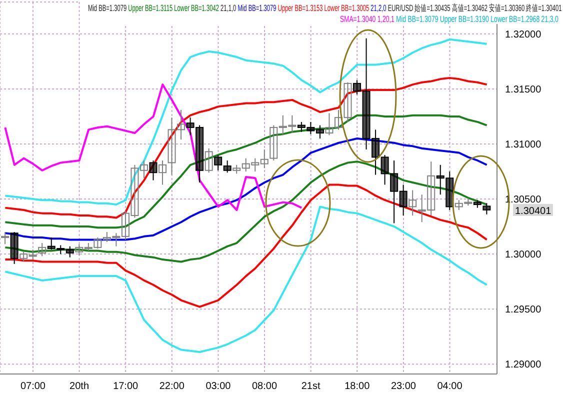 The width and height of the screenshot is (563, 399). Describe the element at coordinates (385, 19) in the screenshot. I see `annotation: 1,20,1` at that location.